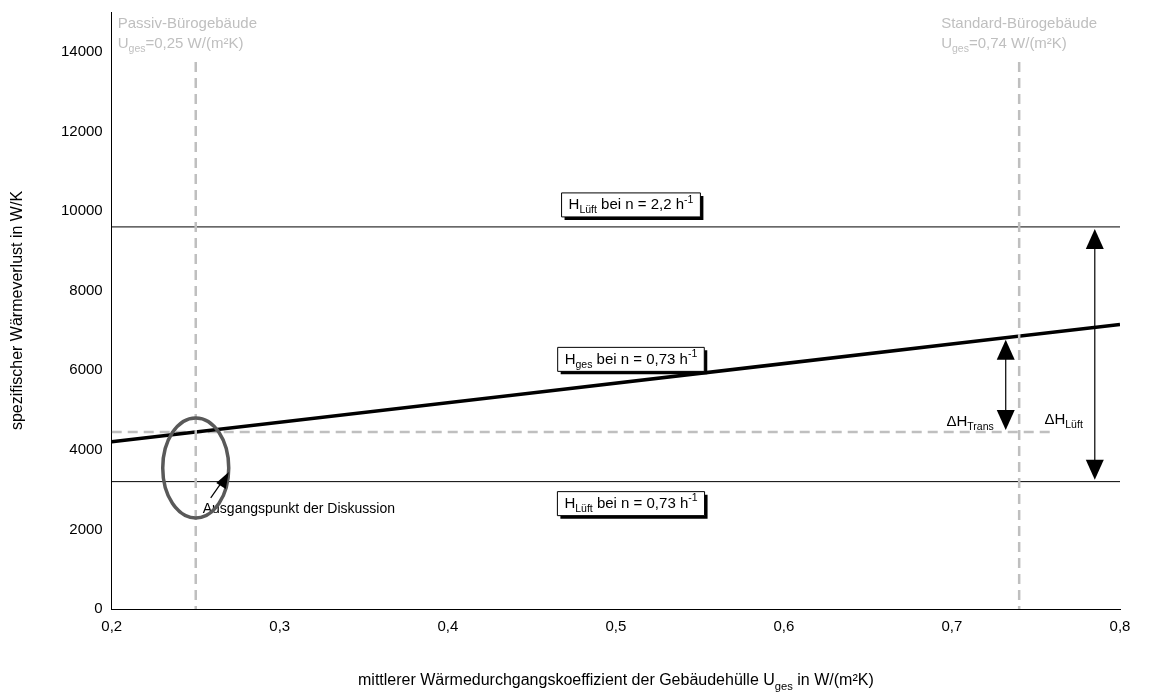  What do you see at coordinates (448, 626) in the screenshot?
I see `x-tick-label: 0,4` at bounding box center [448, 626].